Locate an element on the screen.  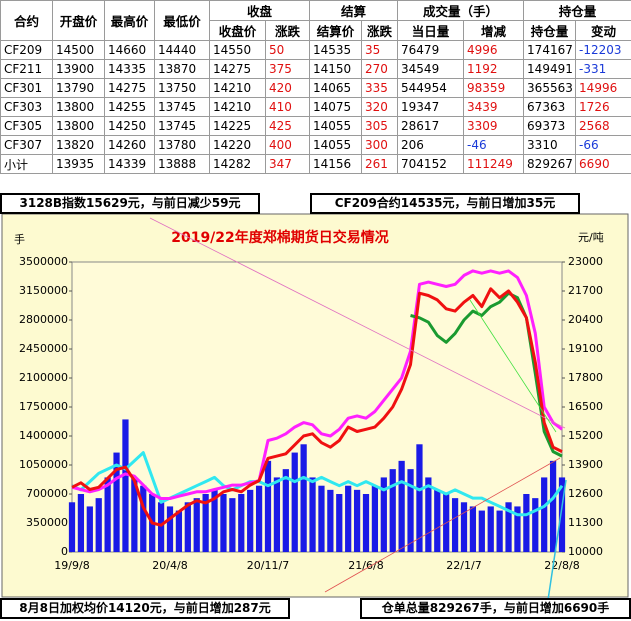
table-cell: 829267 is located at coordinates (550, 164).